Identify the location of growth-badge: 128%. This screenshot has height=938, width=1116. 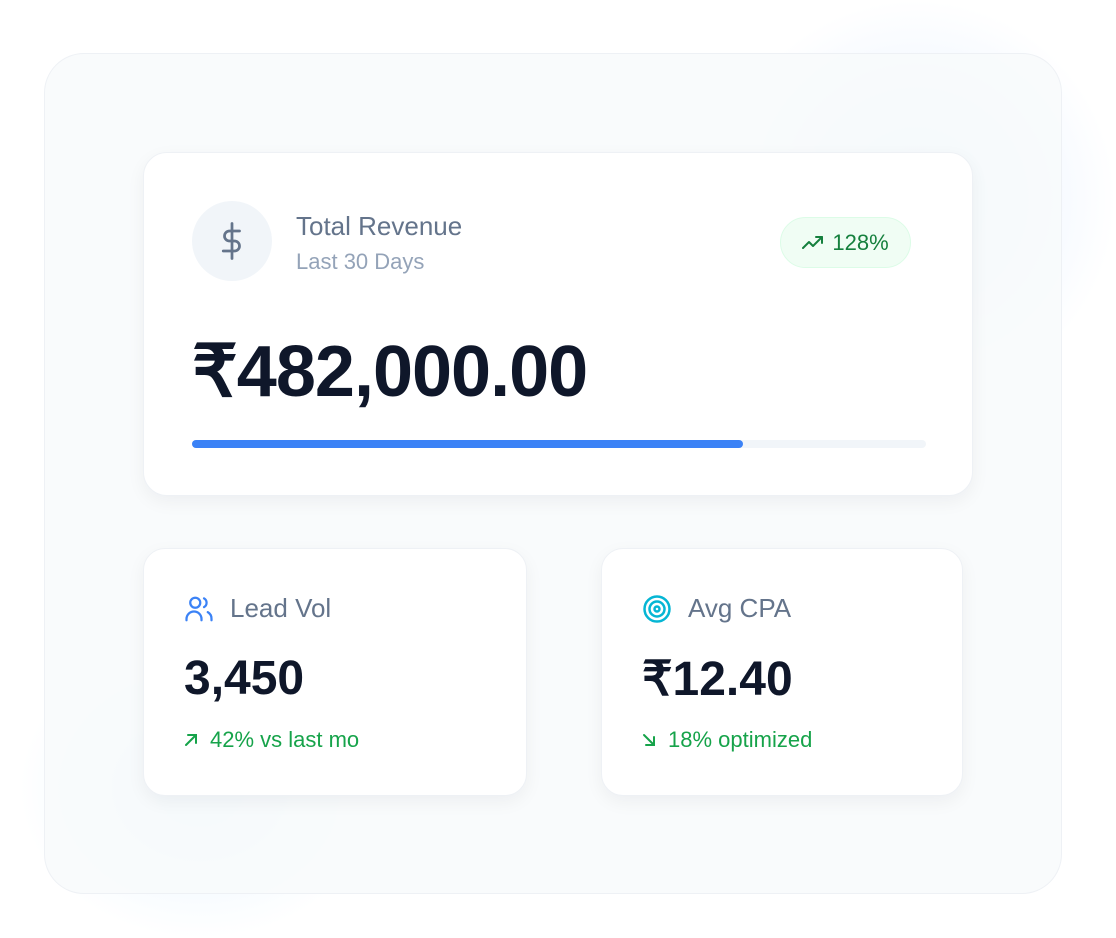
(845, 242).